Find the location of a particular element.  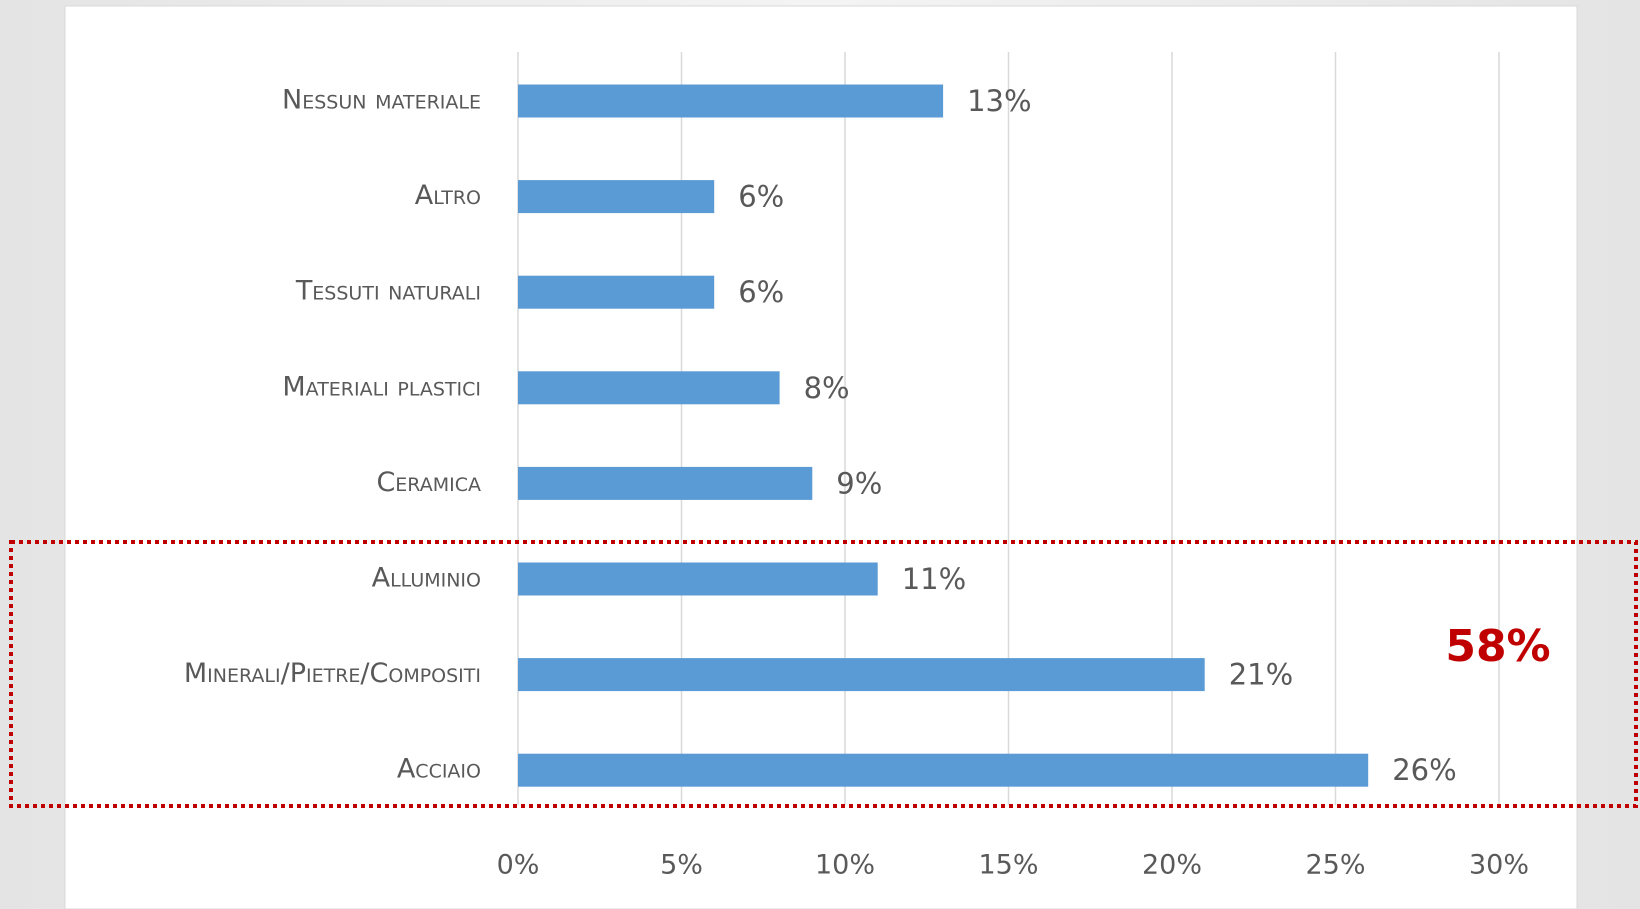

y-tick-label: Minerali/Pietre/Compositi is located at coordinates (332, 673).